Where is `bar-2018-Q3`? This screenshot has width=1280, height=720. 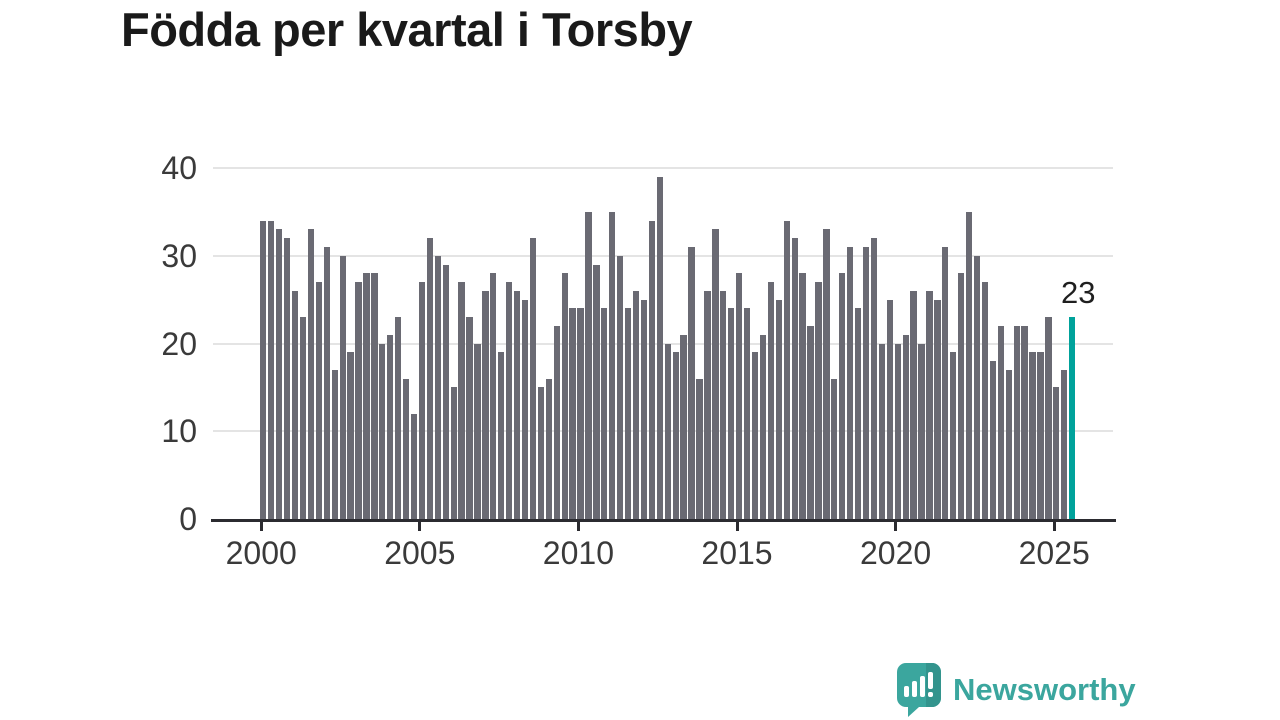
bar-2018-Q3 is located at coordinates (850, 382).